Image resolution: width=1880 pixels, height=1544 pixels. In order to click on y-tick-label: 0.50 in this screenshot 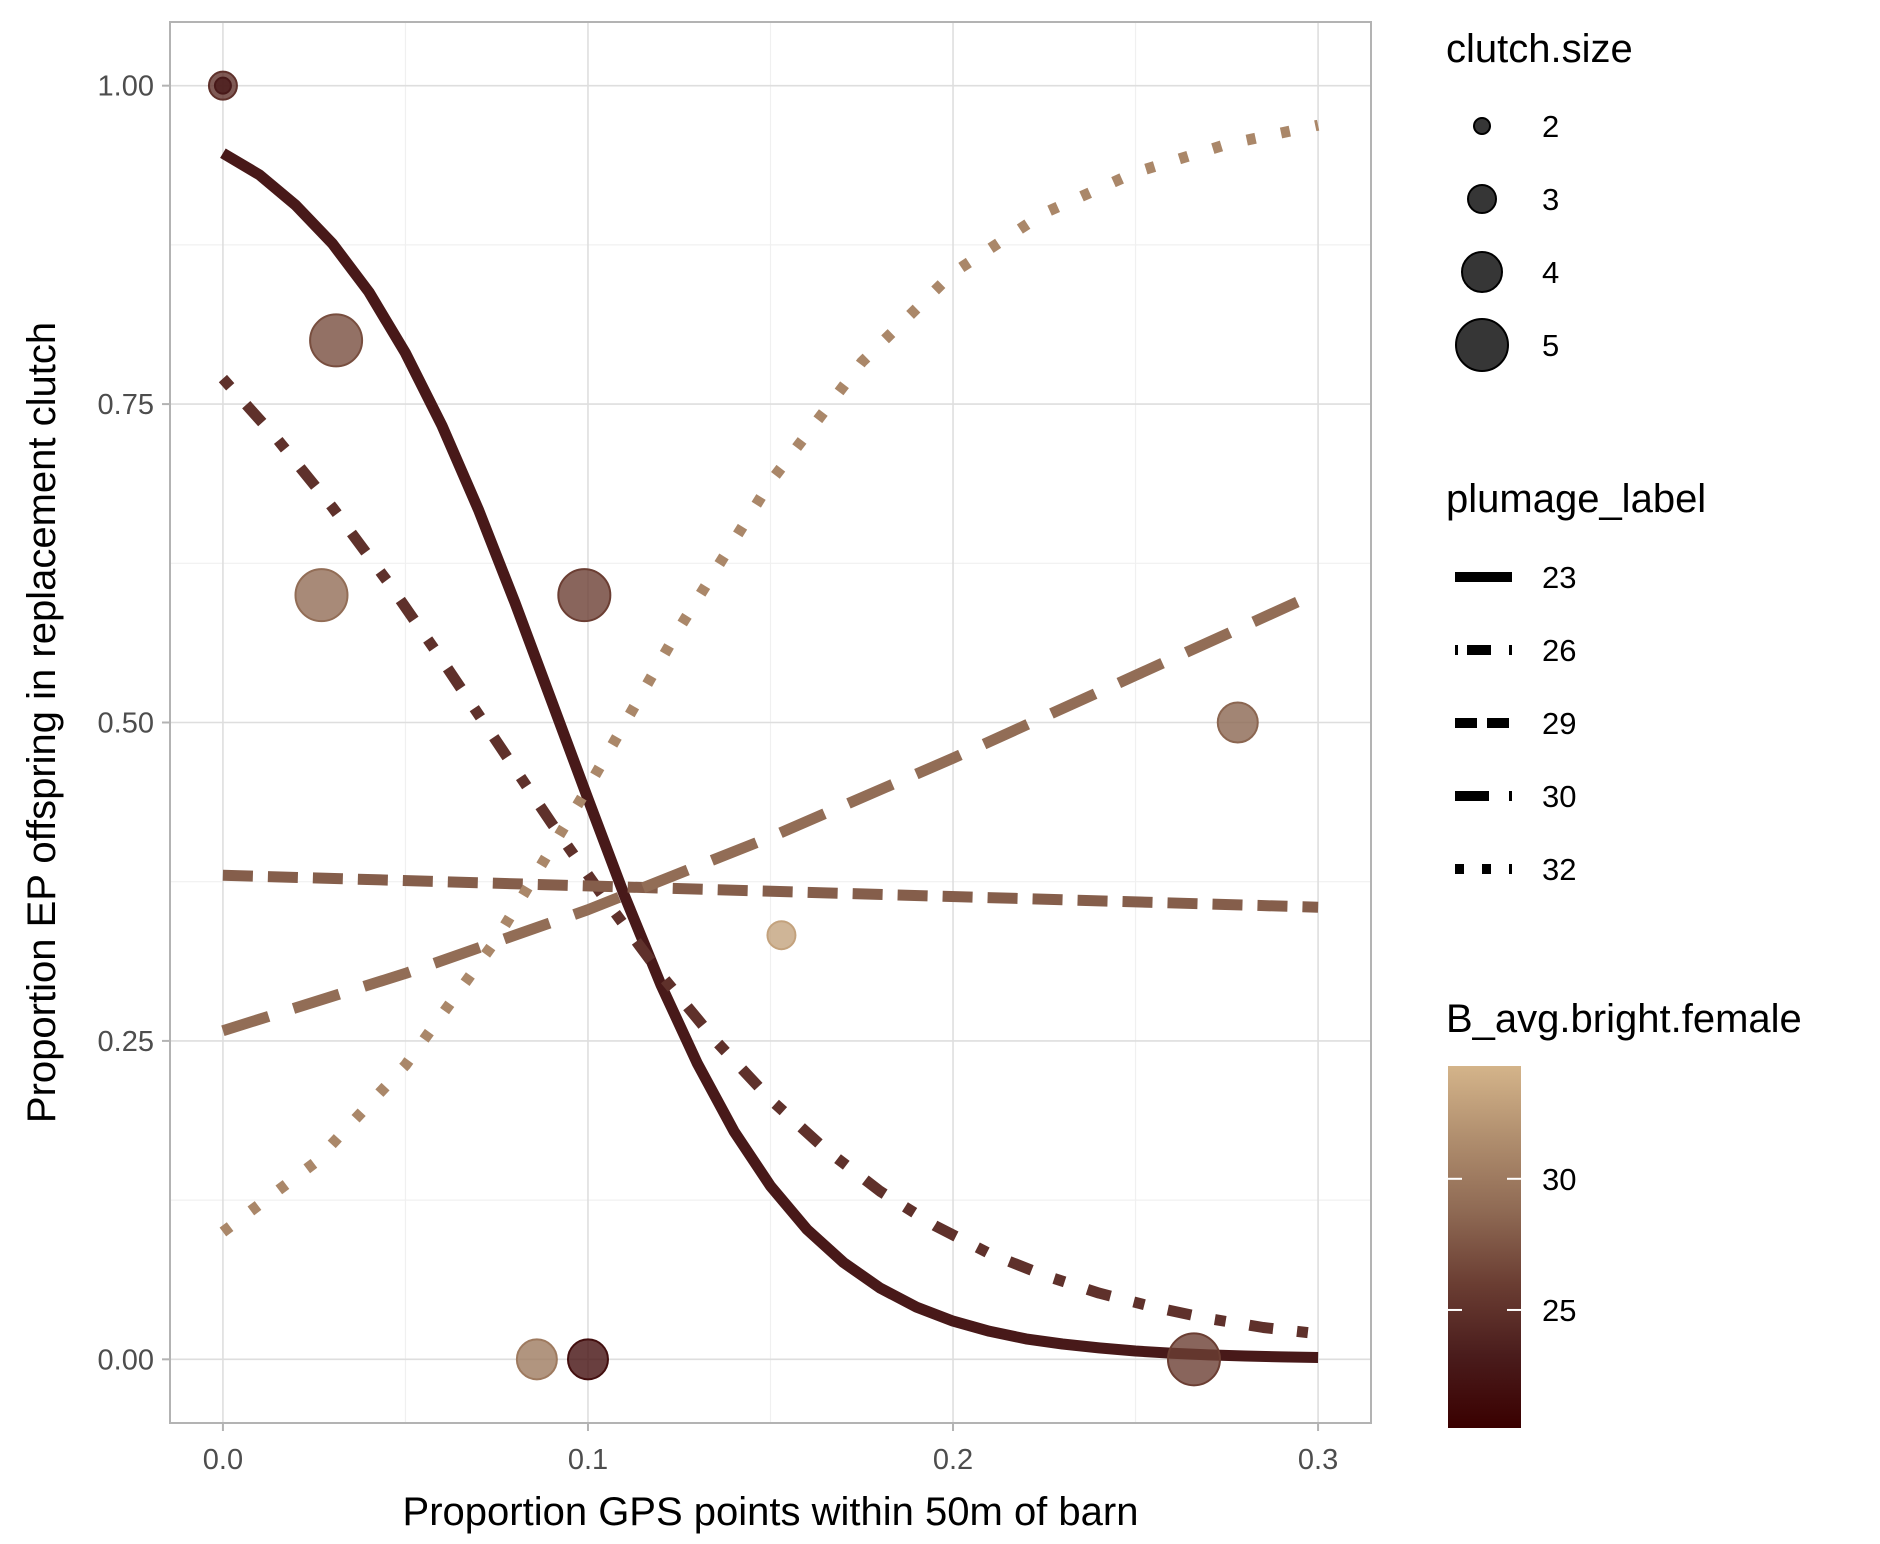, I will do `click(126, 724)`.